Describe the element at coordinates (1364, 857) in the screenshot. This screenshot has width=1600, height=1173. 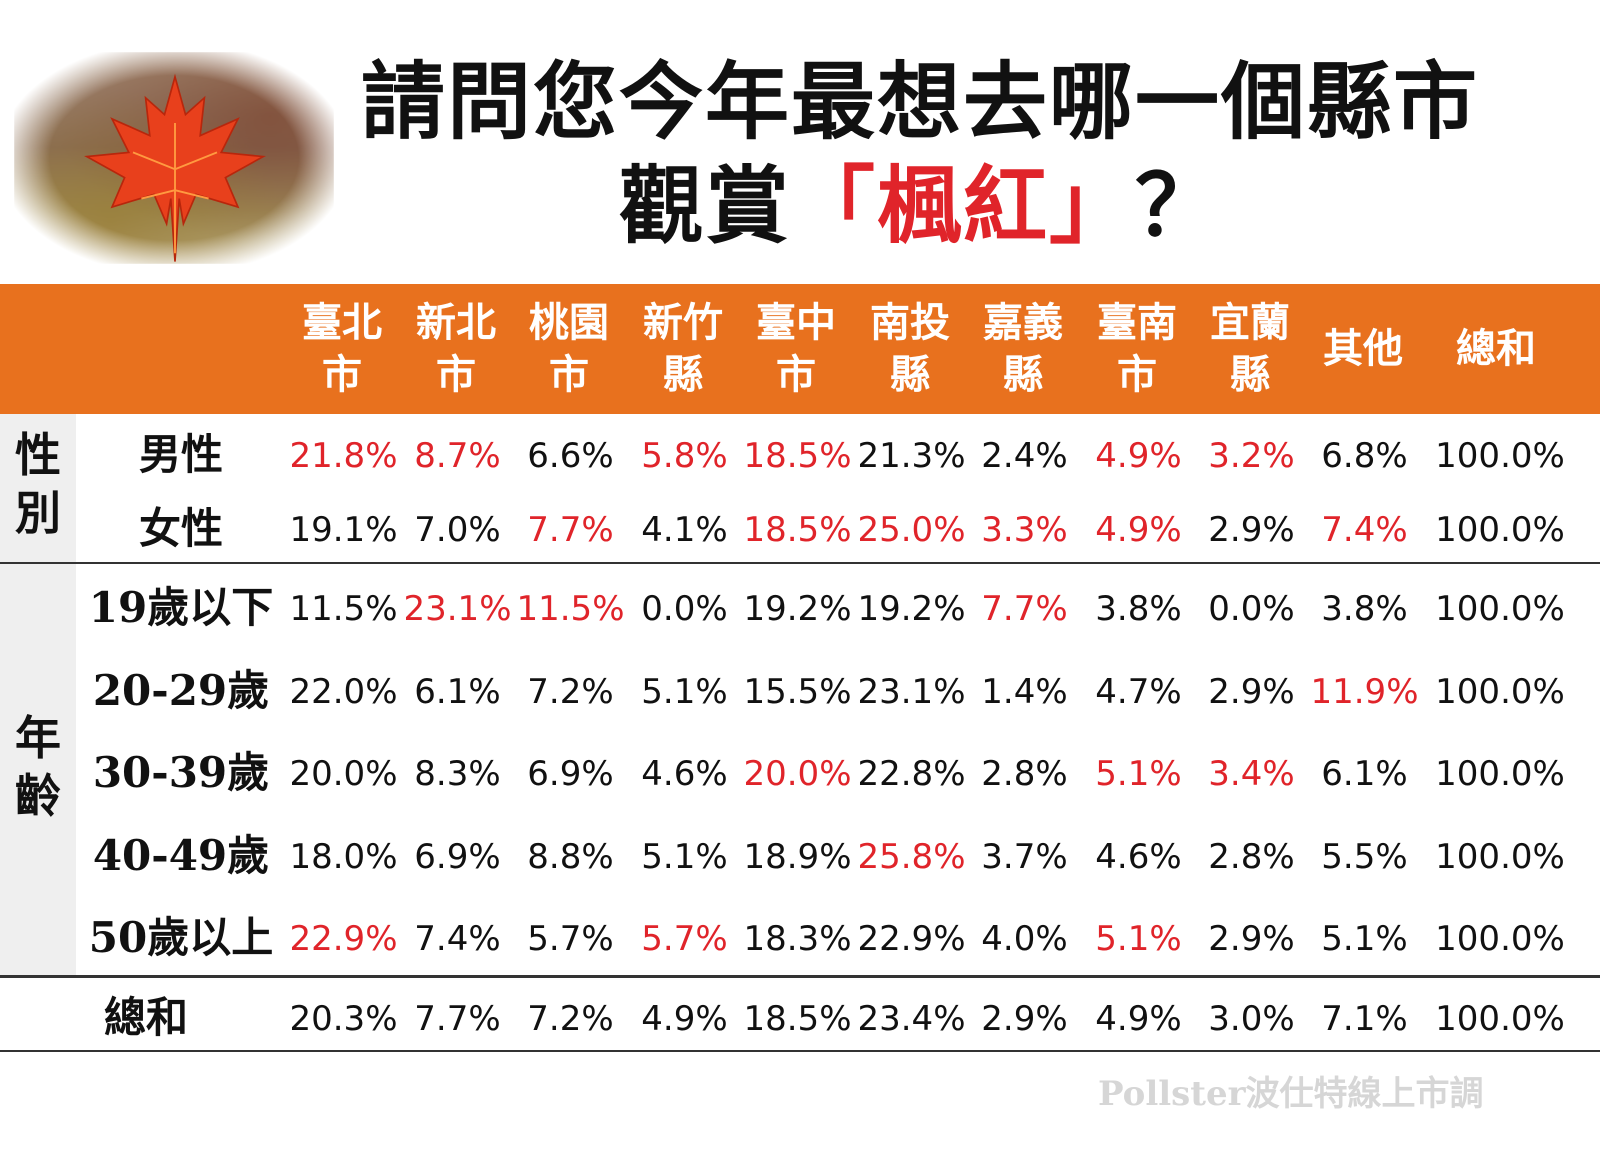
I see `table-cell: 5.5%` at that location.